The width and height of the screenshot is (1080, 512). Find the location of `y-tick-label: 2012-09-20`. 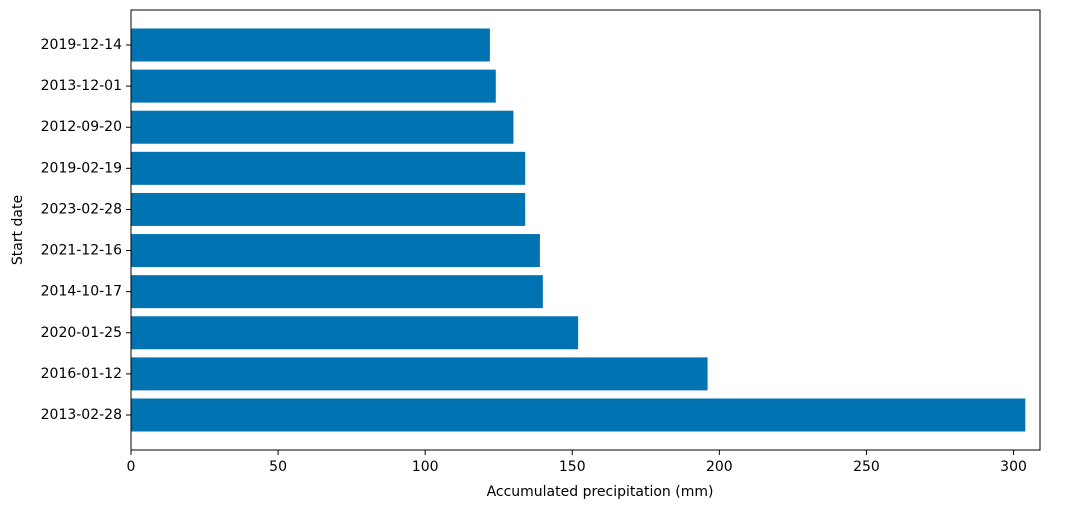

y-tick-label: 2012-09-20 is located at coordinates (81, 127).